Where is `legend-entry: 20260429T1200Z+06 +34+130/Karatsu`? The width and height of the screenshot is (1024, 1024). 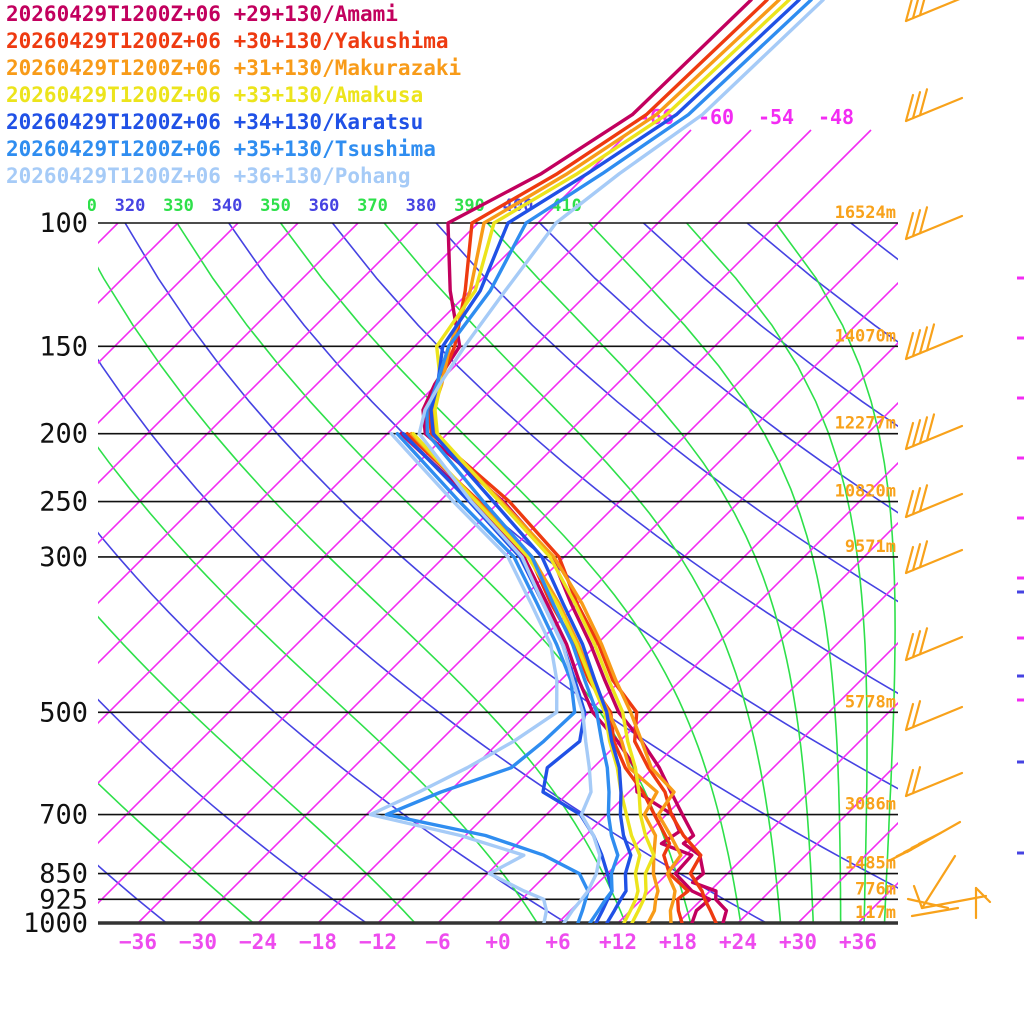
legend-entry: 20260429T1200Z+06 +34+130/Karatsu is located at coordinates (215, 122).